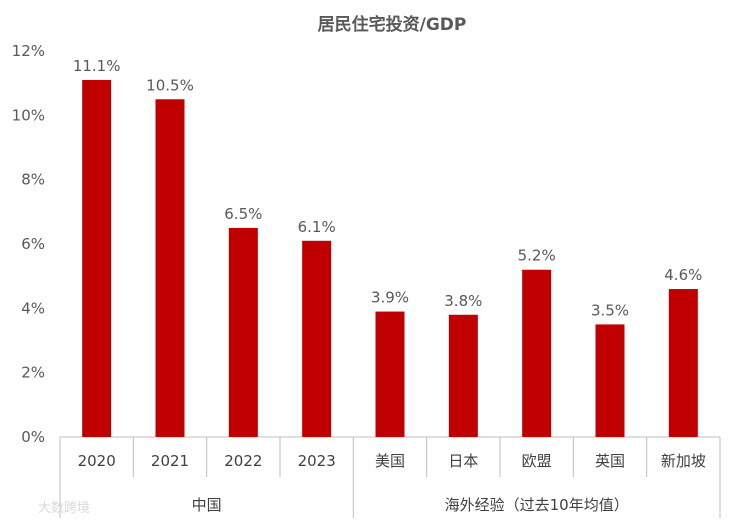 Image resolution: width=742 pixels, height=521 pixels. Describe the element at coordinates (317, 461) in the screenshot. I see `category-label: 2023` at that location.